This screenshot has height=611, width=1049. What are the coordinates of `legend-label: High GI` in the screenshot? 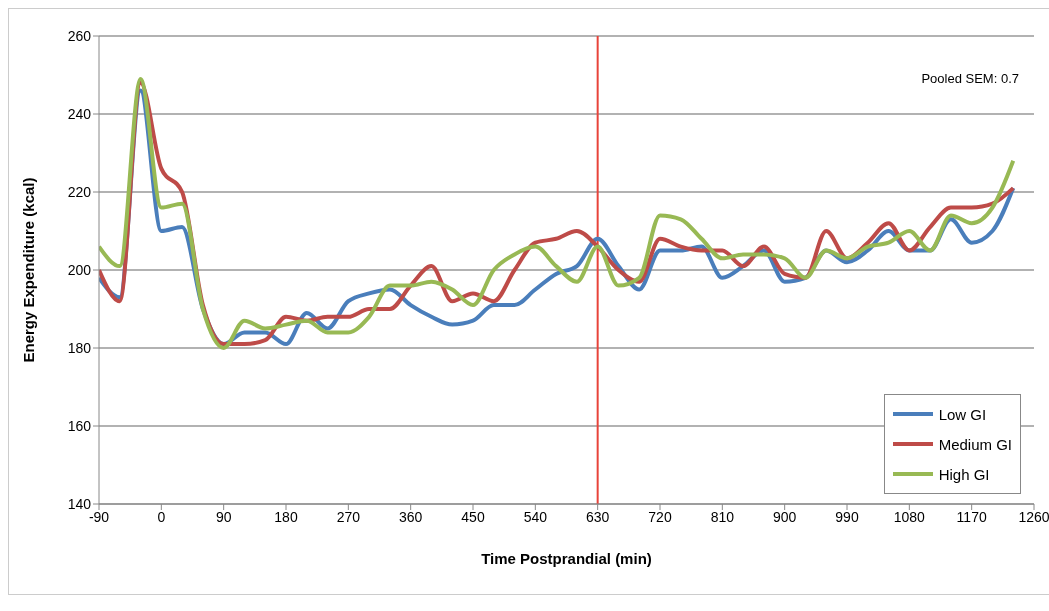 It's located at (964, 474).